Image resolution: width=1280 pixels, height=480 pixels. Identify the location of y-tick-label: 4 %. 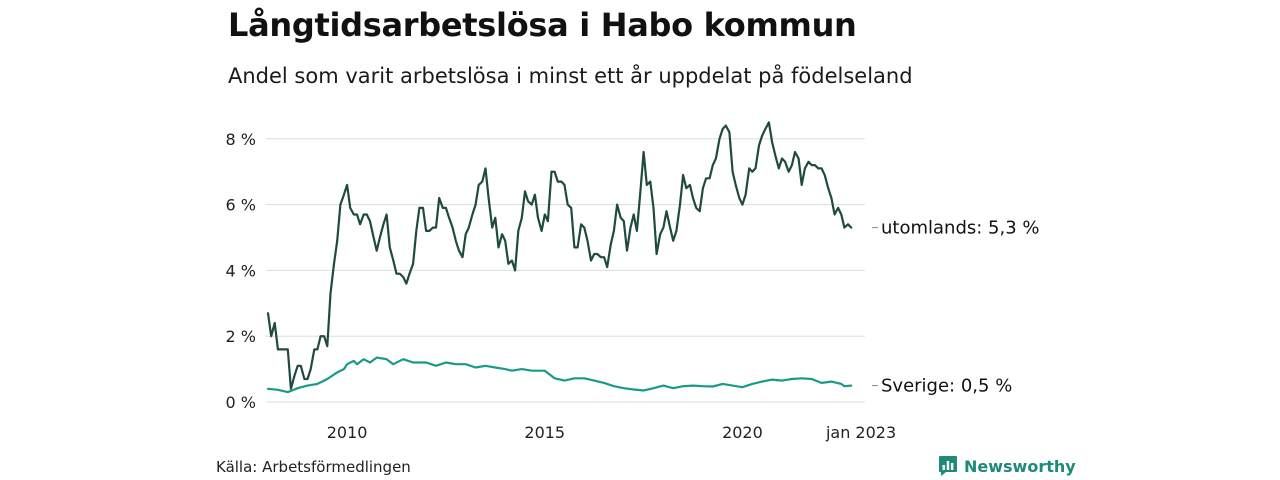
(241, 270).